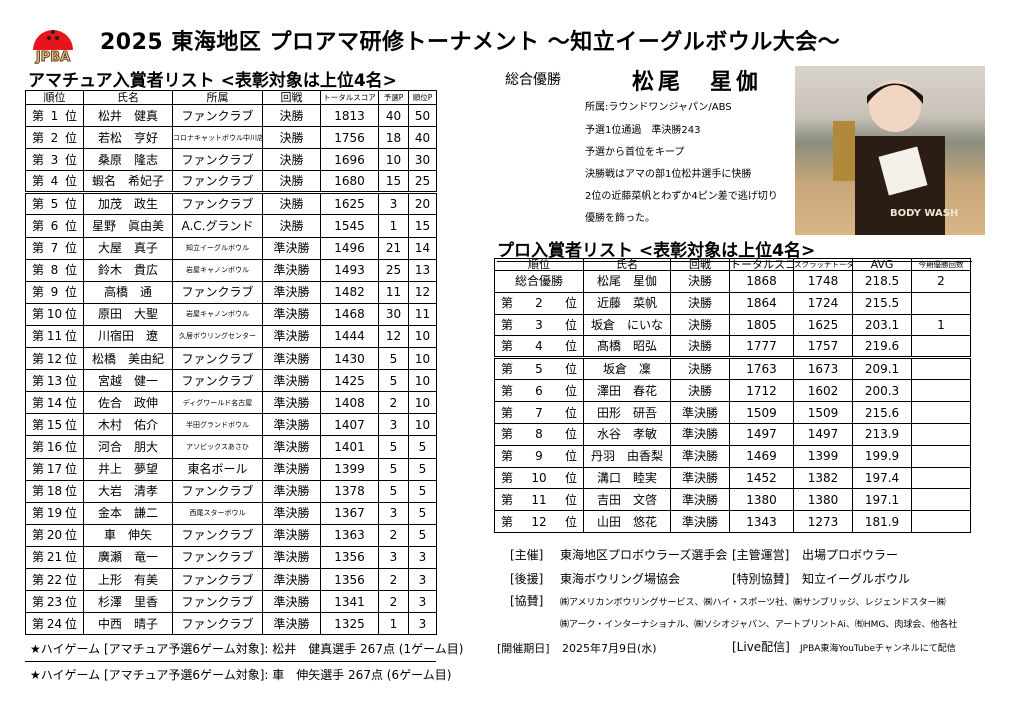 Image resolution: width=1024 pixels, height=724 pixels. I want to click on cell-6: 1, so click(941, 325).